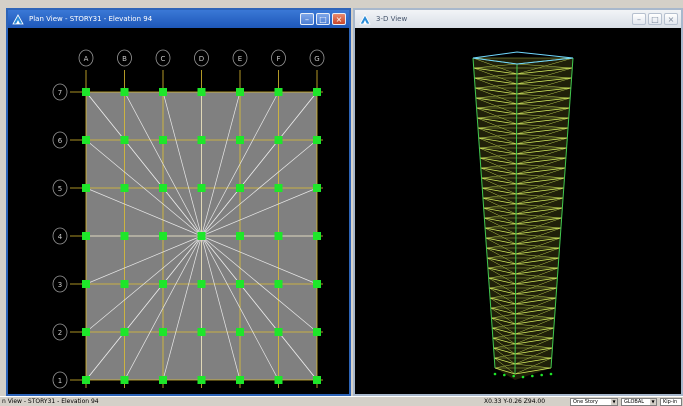 The image size is (683, 406). I want to click on plan-view-title: Plan View - STORY31 - Elevation 94, so click(91, 19).